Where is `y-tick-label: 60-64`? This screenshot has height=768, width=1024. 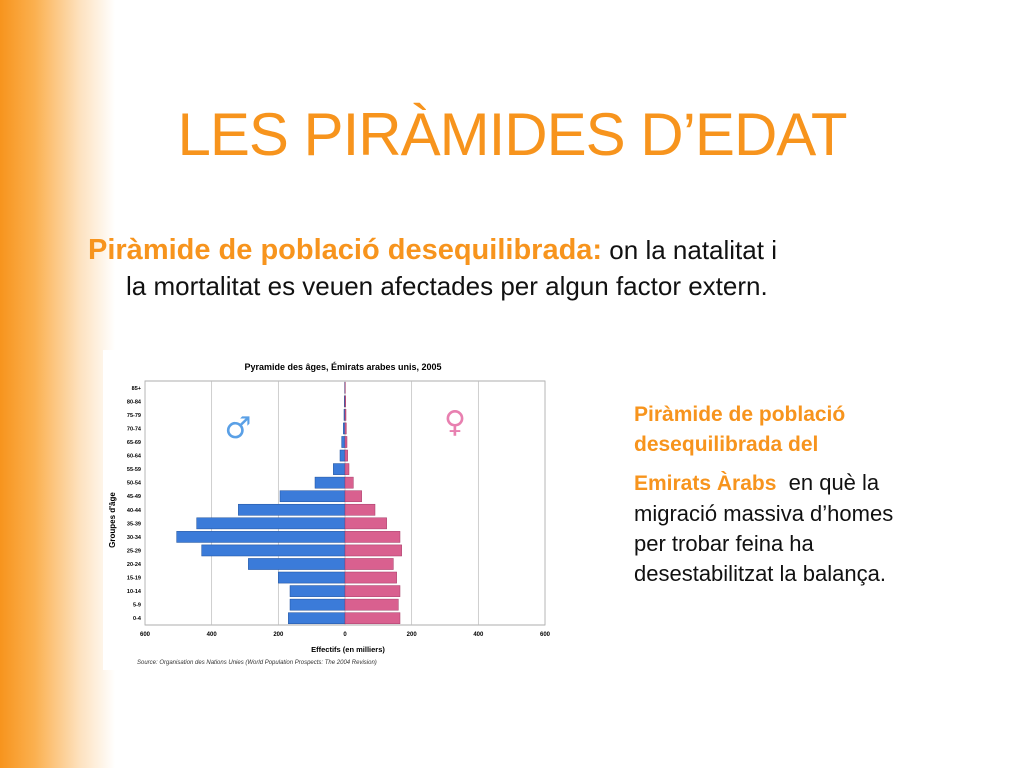
y-tick-label: 60-64 is located at coordinates (134, 457).